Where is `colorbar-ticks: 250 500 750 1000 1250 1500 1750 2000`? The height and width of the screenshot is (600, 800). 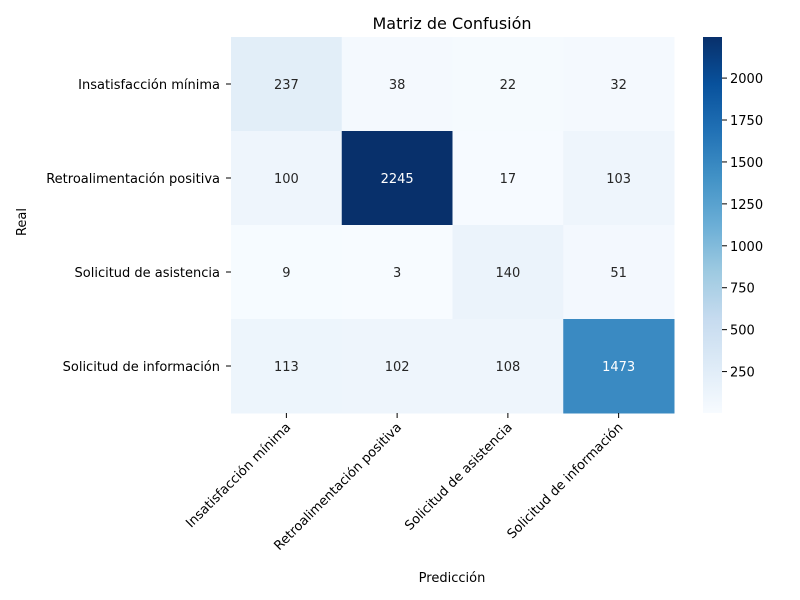
colorbar-ticks: 250 500 750 1000 1250 1500 1750 2000 is located at coordinates (742, 226).